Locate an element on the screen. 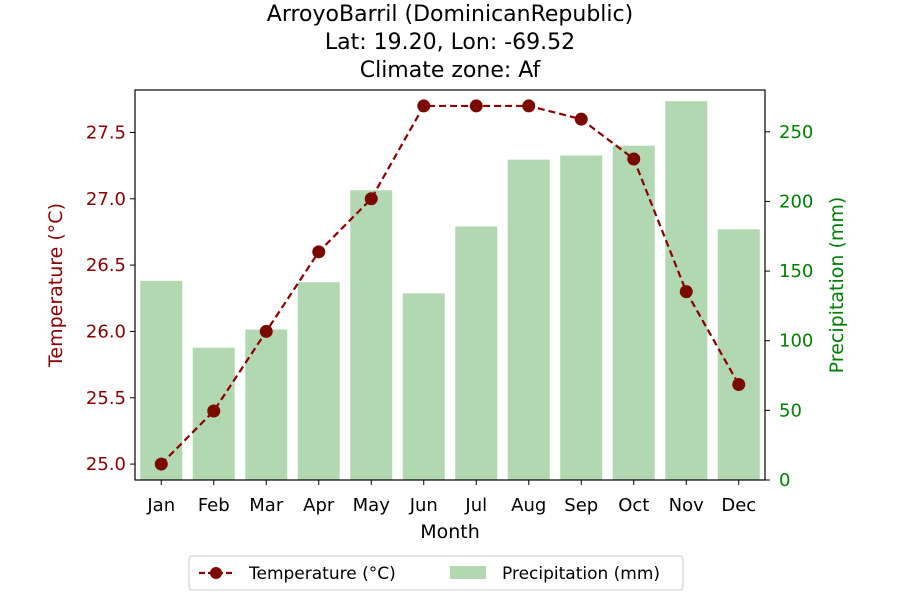 The width and height of the screenshot is (900, 600). x-tick-label: Aug is located at coordinates (528, 505).